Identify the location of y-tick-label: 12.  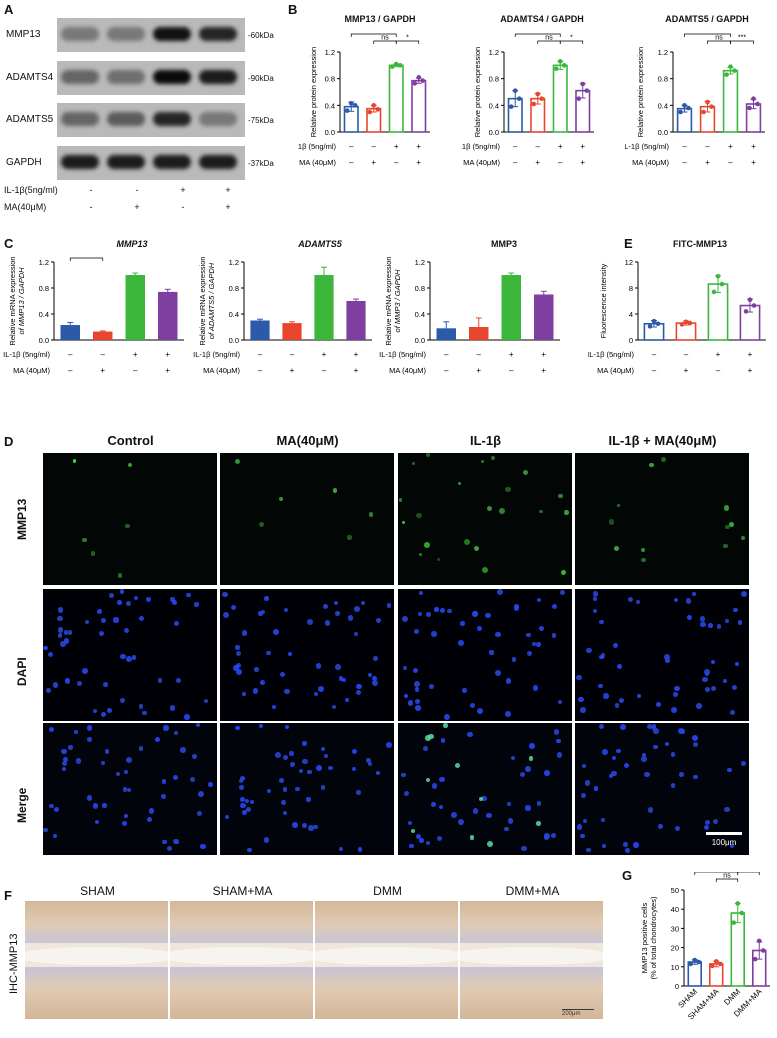
(629, 262).